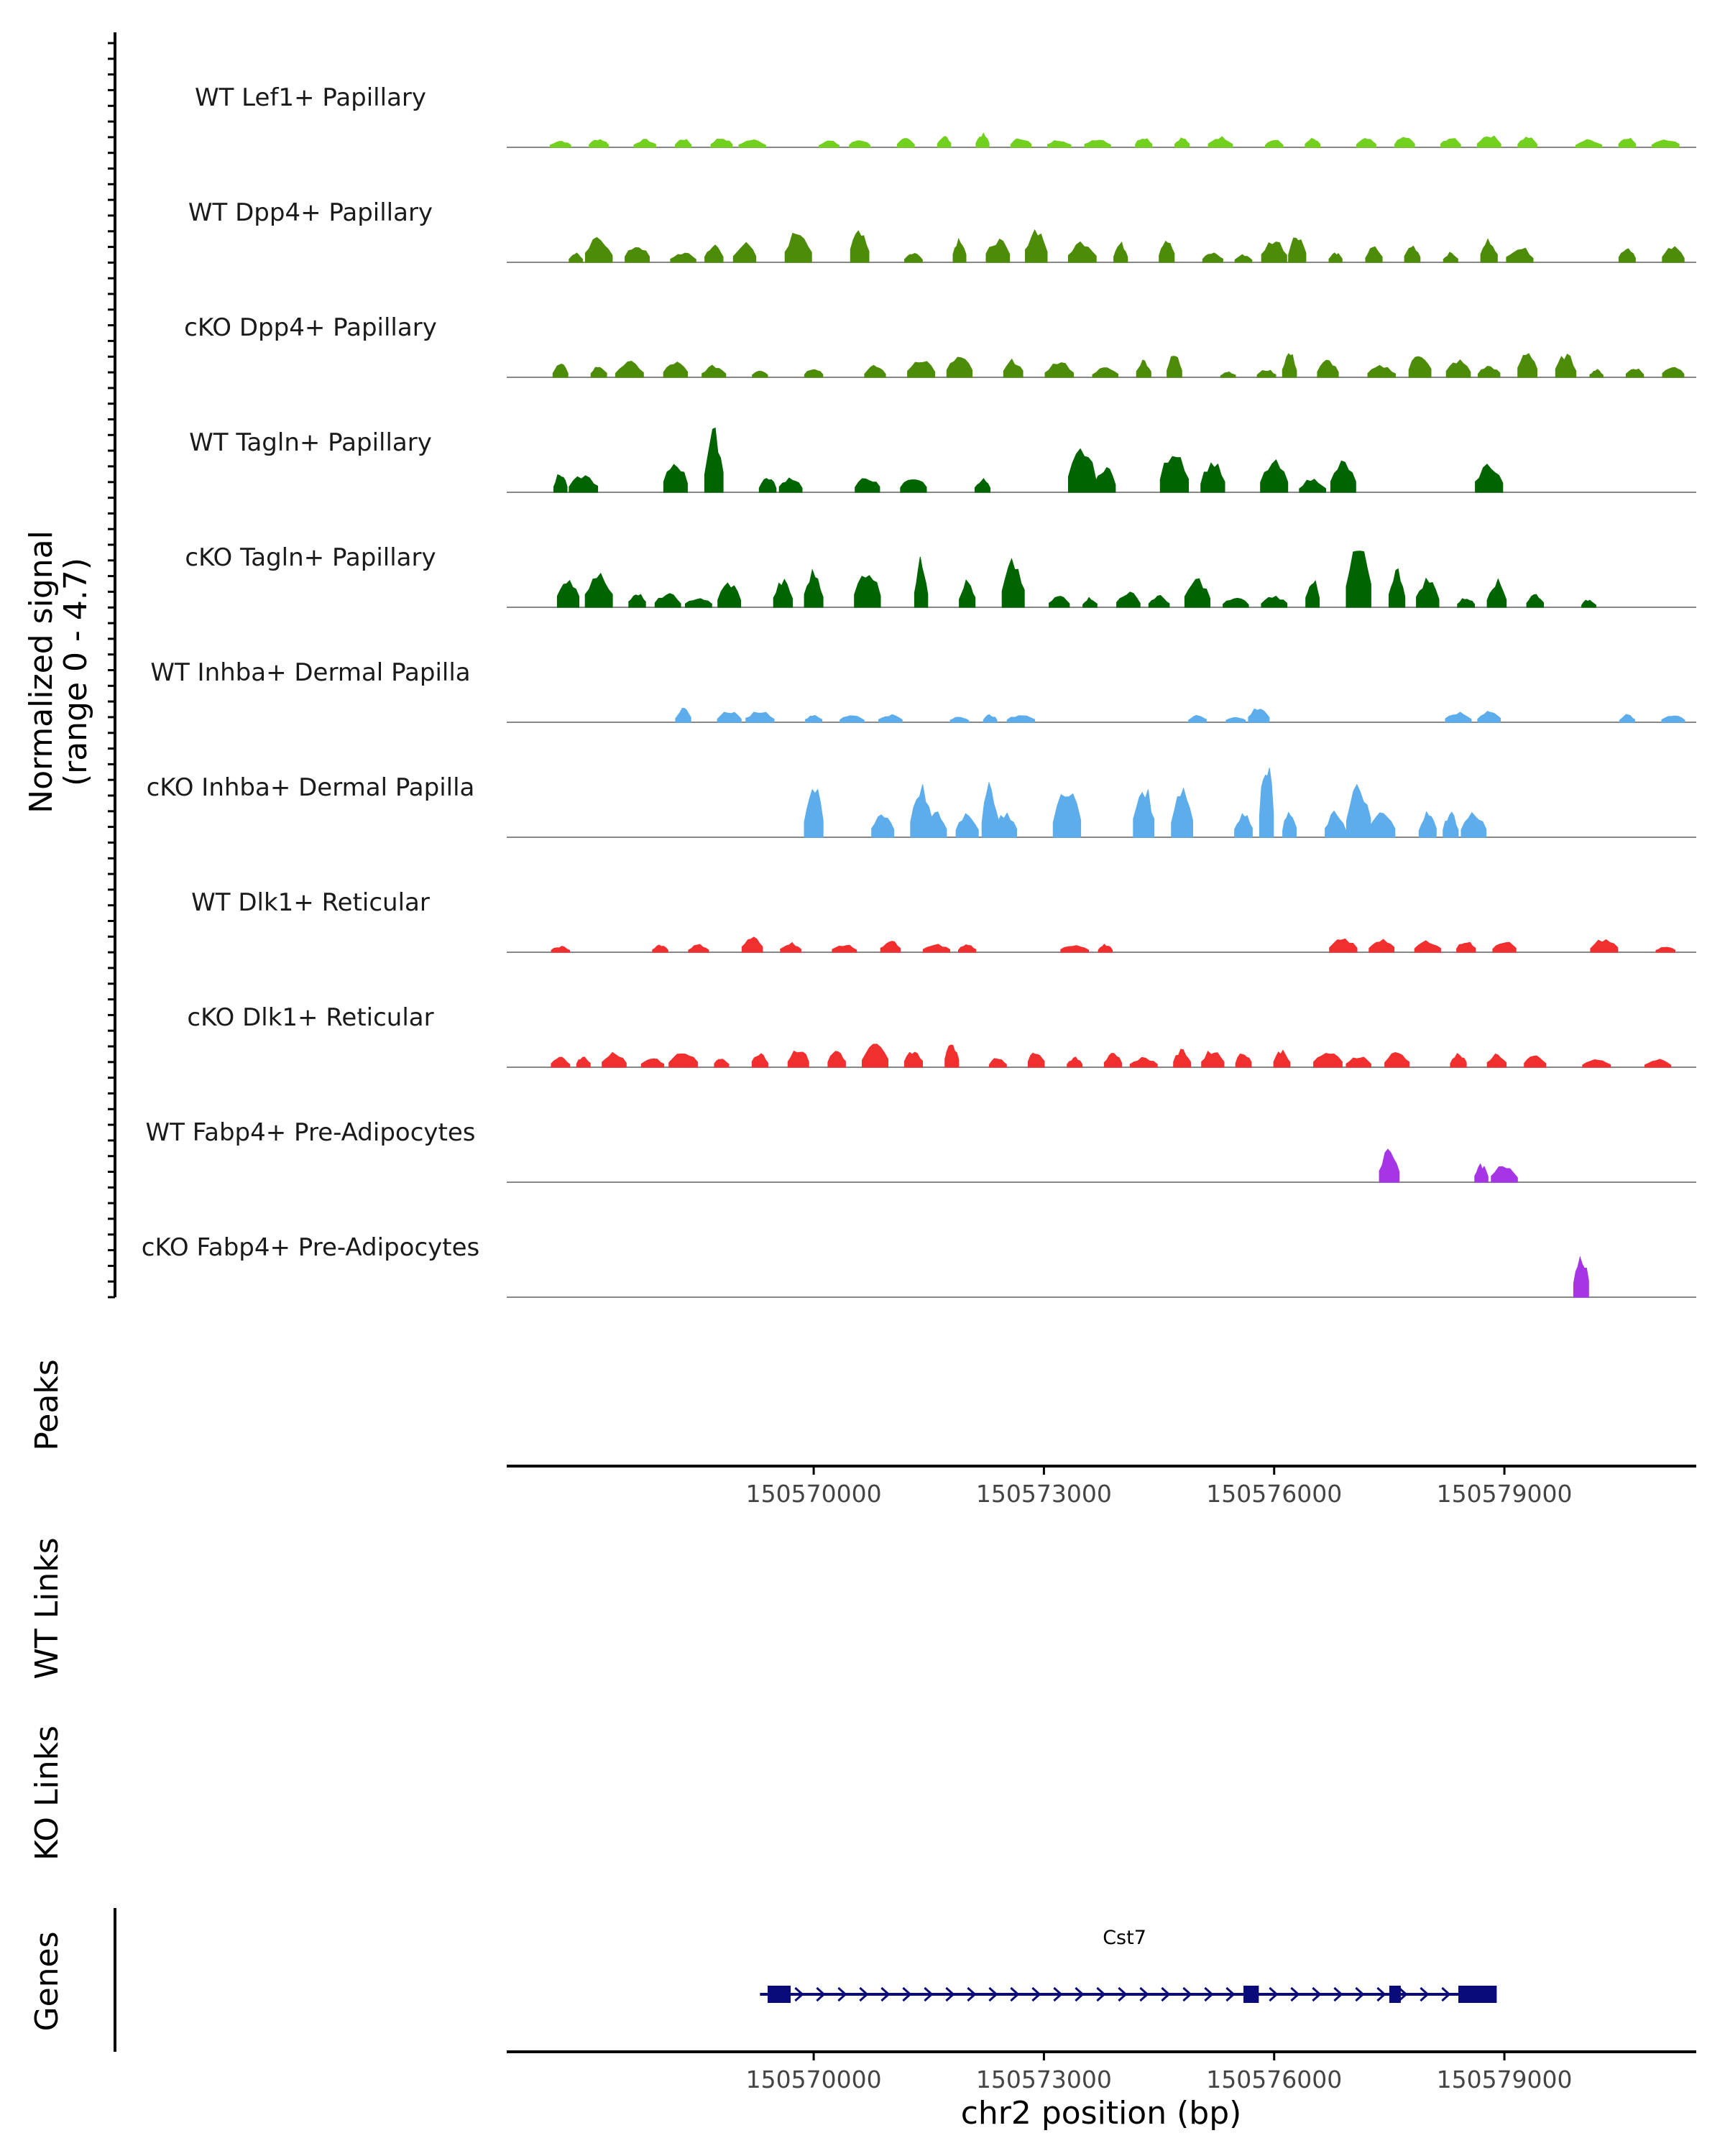 The image size is (1725, 2156). Describe the element at coordinates (41, 672) in the screenshot. I see `y-axis-title: Normalized signal` at that location.